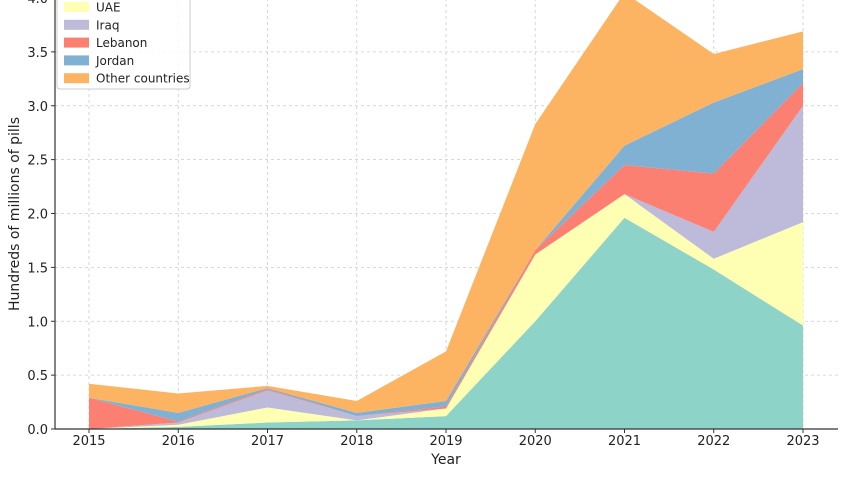 Image resolution: width=851 pixels, height=478 pixels. I want to click on y-tick-label: 4.0, so click(37, 3).